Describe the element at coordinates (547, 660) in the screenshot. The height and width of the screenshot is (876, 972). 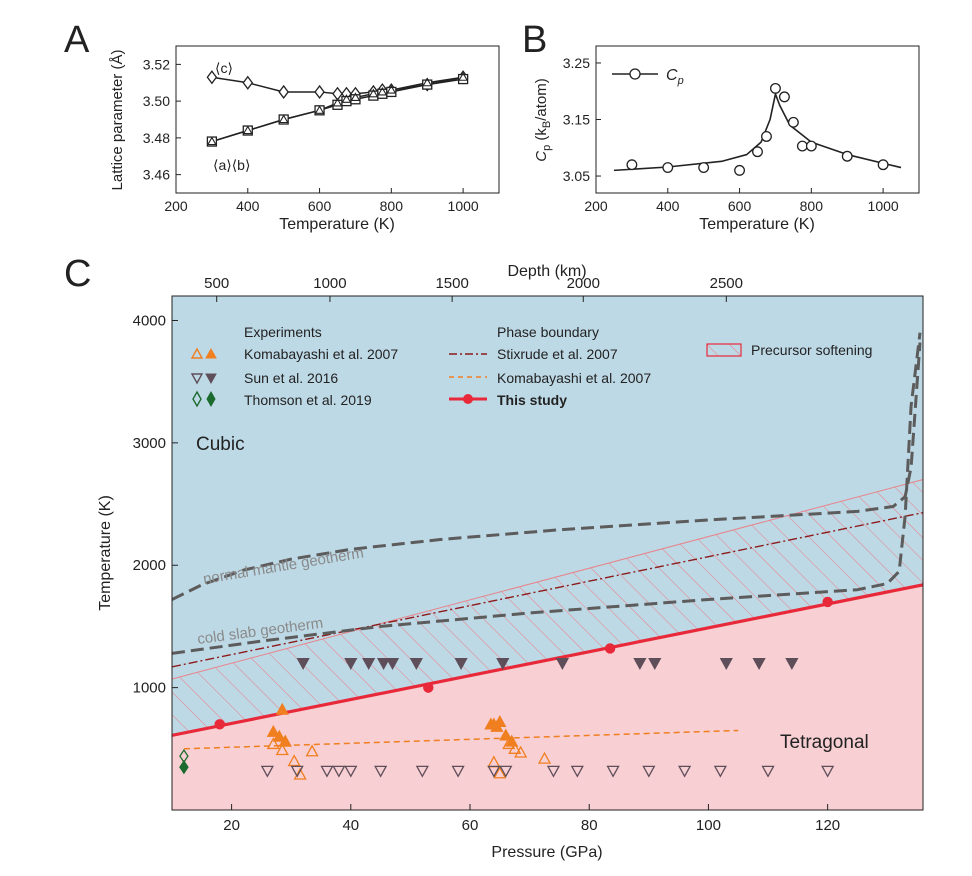
I see `this-study-boundary-line` at that location.